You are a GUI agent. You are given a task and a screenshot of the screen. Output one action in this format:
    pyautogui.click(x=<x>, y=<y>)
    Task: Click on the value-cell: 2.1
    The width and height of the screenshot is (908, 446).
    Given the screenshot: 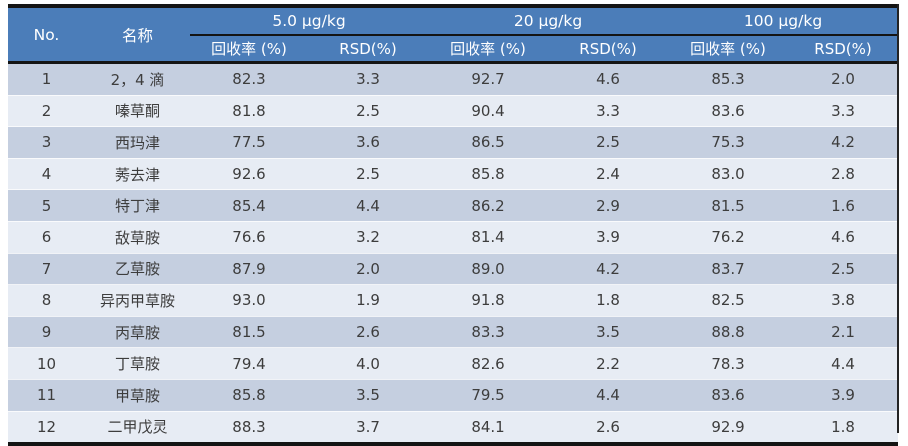 What is the action you would take?
    pyautogui.click(x=843, y=332)
    